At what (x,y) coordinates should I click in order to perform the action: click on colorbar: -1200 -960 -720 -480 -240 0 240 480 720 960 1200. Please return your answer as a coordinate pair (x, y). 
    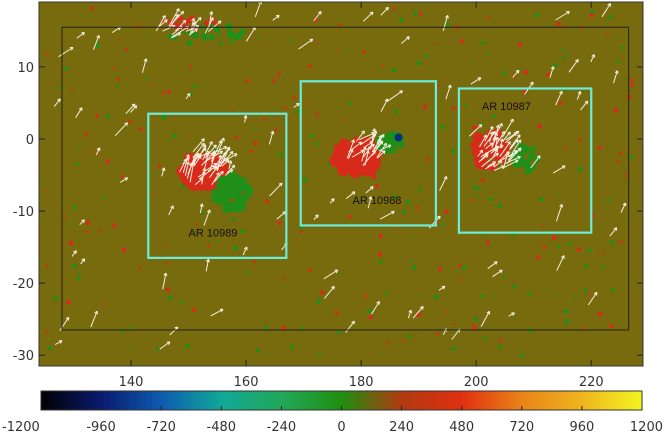
    Looking at the image, I should click on (332, 412).